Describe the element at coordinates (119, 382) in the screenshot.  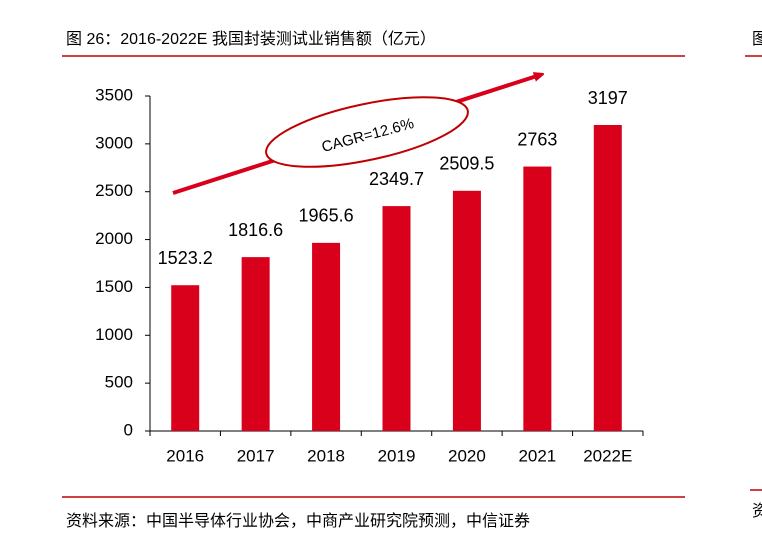
I see `y-tick-label: 500` at that location.